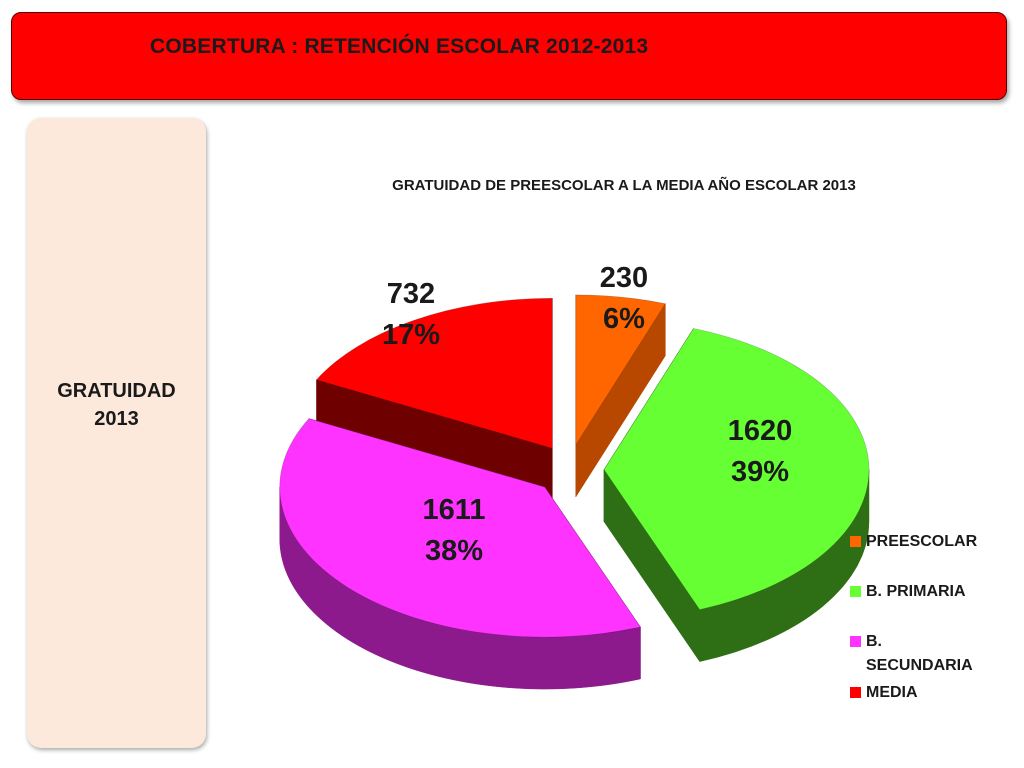 This screenshot has height=768, width=1024. I want to click on side-panel: GRATUIDAD 2013, so click(116, 433).